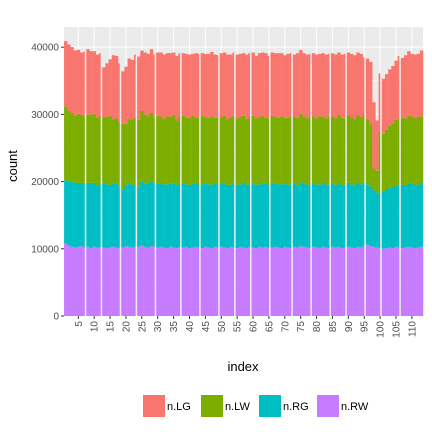 Image resolution: width=432 pixels, height=432 pixels. Describe the element at coordinates (412, 329) in the screenshot. I see `x-tick-label: 110` at that location.